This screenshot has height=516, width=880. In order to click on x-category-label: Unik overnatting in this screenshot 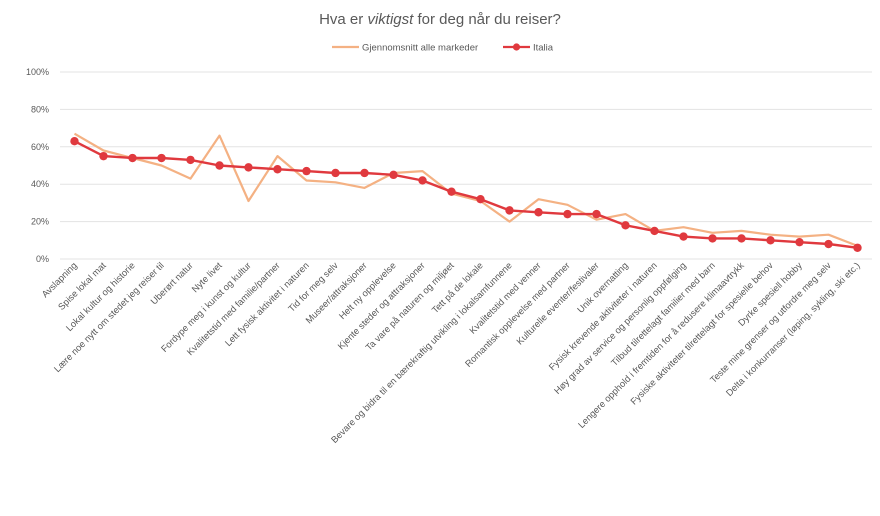, I will do `click(602, 287)`.